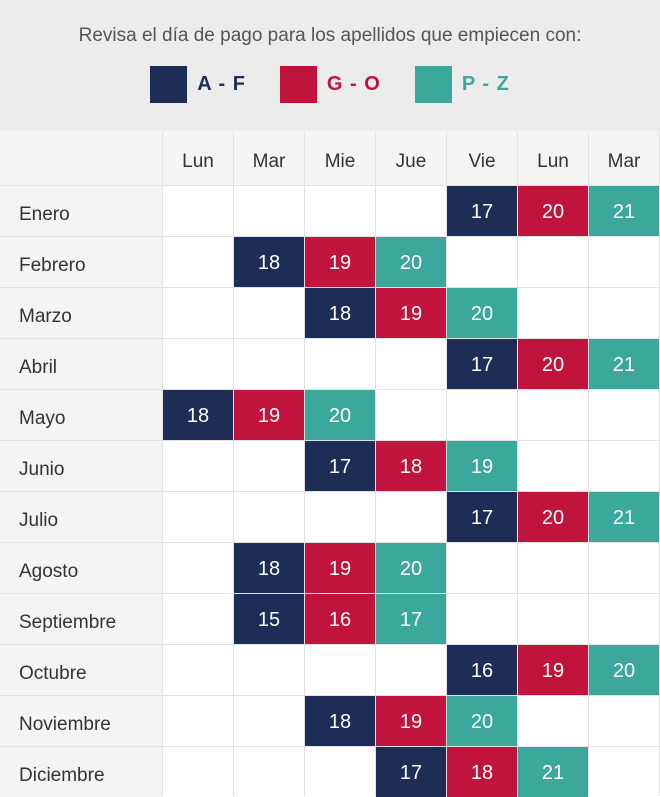 This screenshot has width=660, height=797. What do you see at coordinates (42, 418) in the screenshot?
I see `month-label: Mayo` at bounding box center [42, 418].